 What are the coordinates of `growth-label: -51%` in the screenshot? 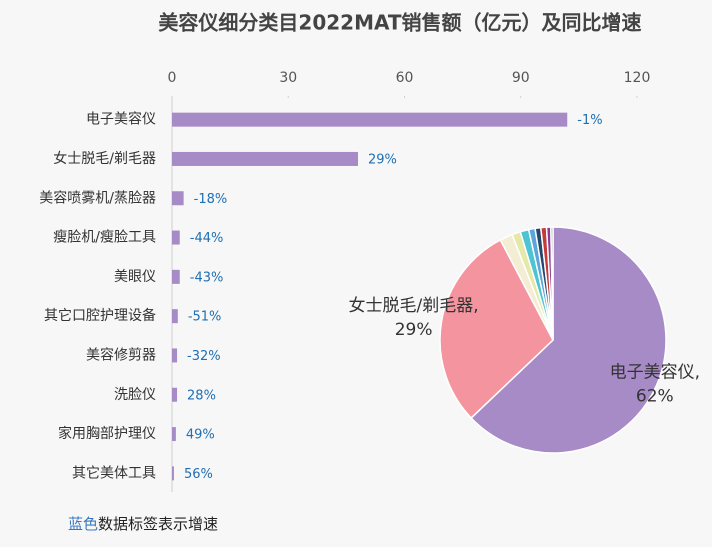 It's located at (205, 317).